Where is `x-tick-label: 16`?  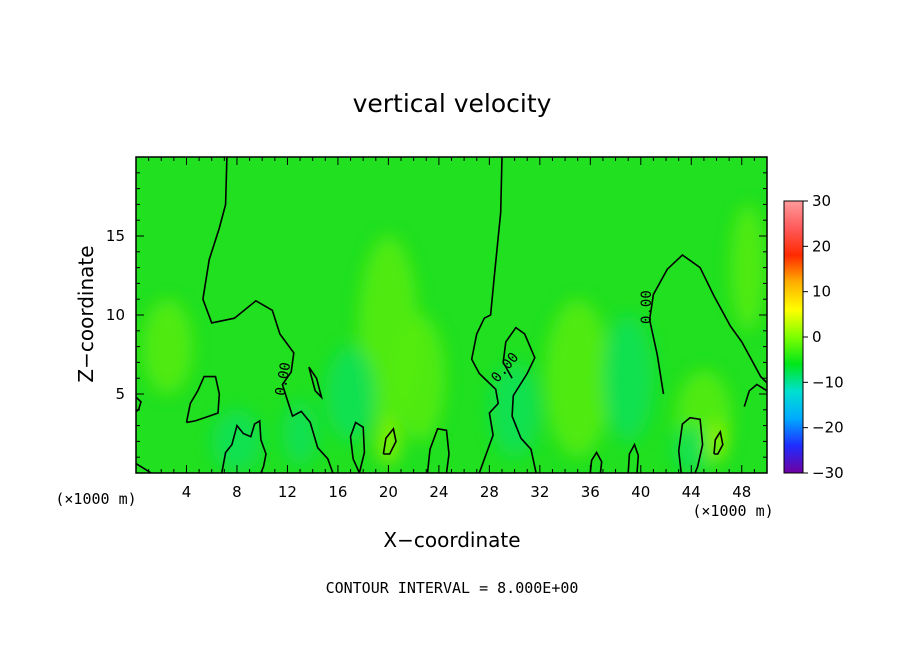
x-tick-label: 16 is located at coordinates (337, 492).